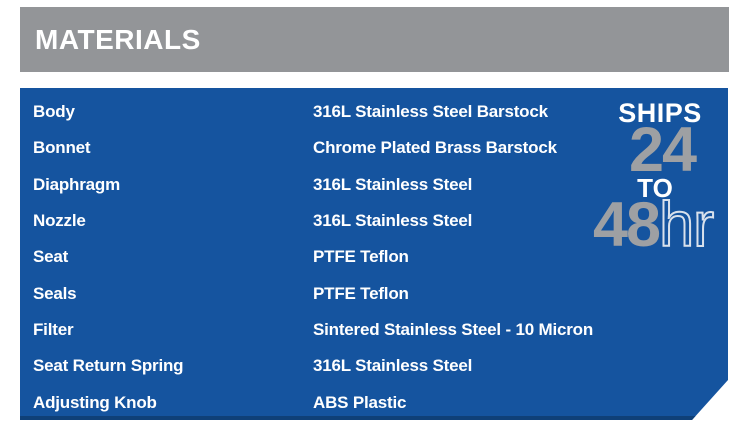 This screenshot has width=736, height=432. Describe the element at coordinates (430, 112) in the screenshot. I see `material-spec-value: 316L Stainless Steel Barstock` at that location.